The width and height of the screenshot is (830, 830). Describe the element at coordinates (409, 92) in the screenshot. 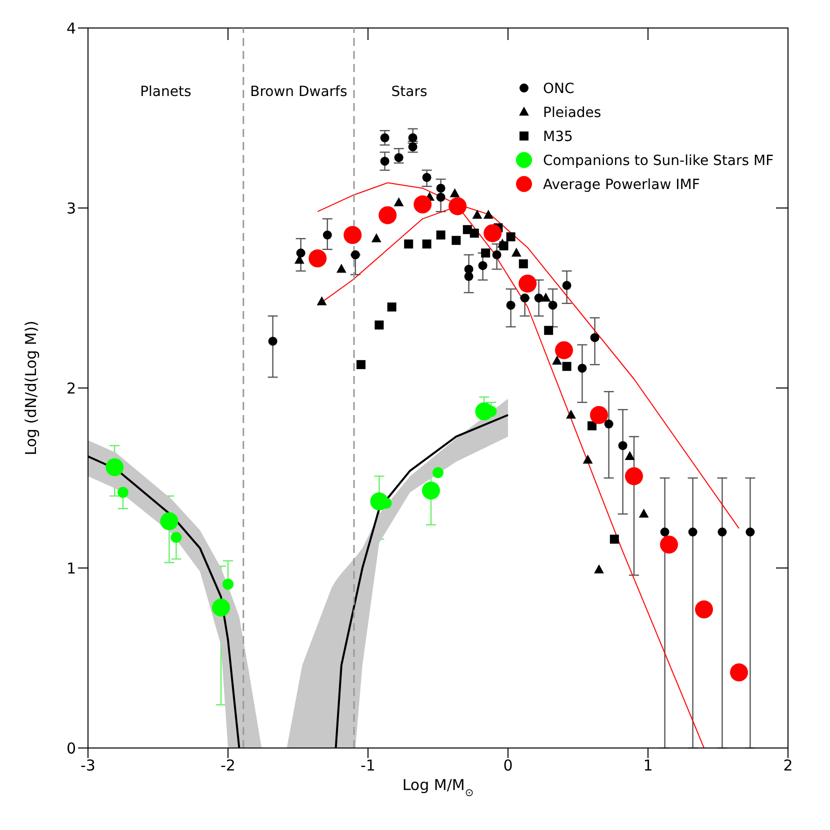

I see `annotation: Stars` at that location.